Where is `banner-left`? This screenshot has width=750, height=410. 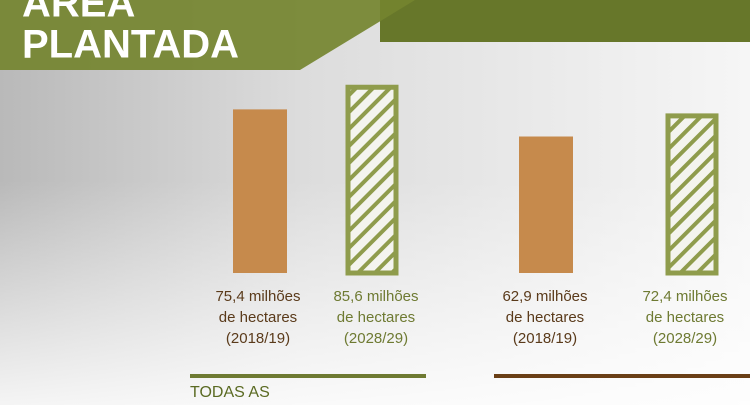
banner-left is located at coordinates (207, 35).